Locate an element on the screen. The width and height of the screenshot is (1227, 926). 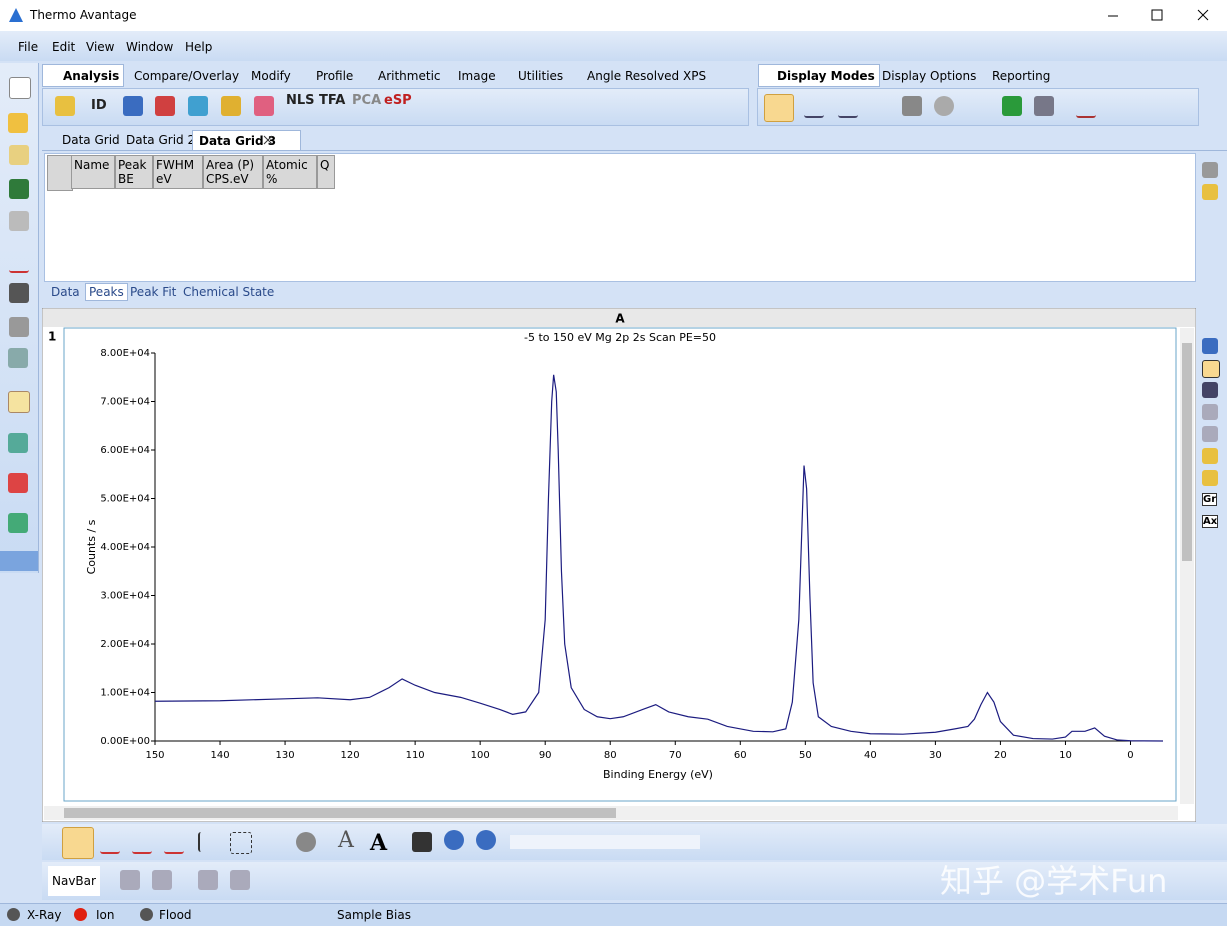
window-title: Thermo Avantage is located at coordinates (83, 15).